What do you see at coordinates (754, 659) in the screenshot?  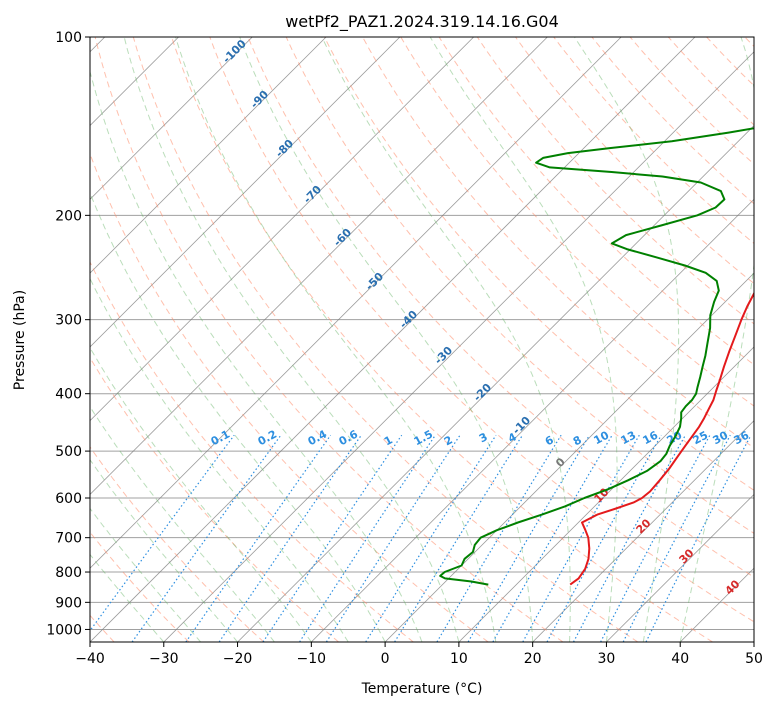 I see `x-tick-label: 50` at bounding box center [754, 659].